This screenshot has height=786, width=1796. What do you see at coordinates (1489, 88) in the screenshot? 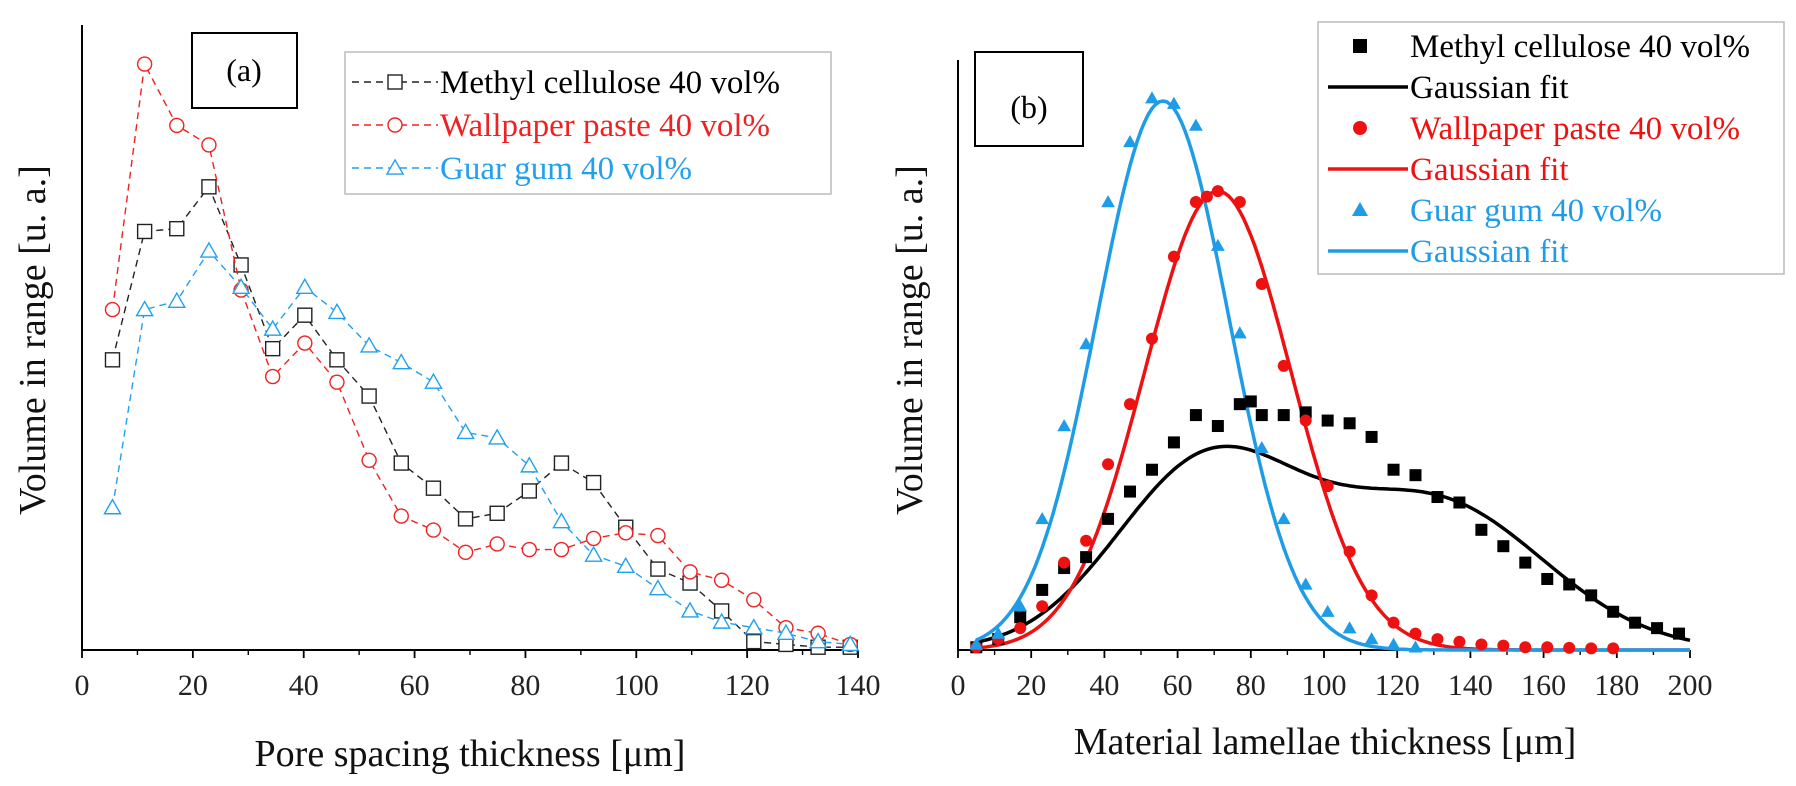
I see `legend-label: Gaussian fit` at bounding box center [1489, 88].